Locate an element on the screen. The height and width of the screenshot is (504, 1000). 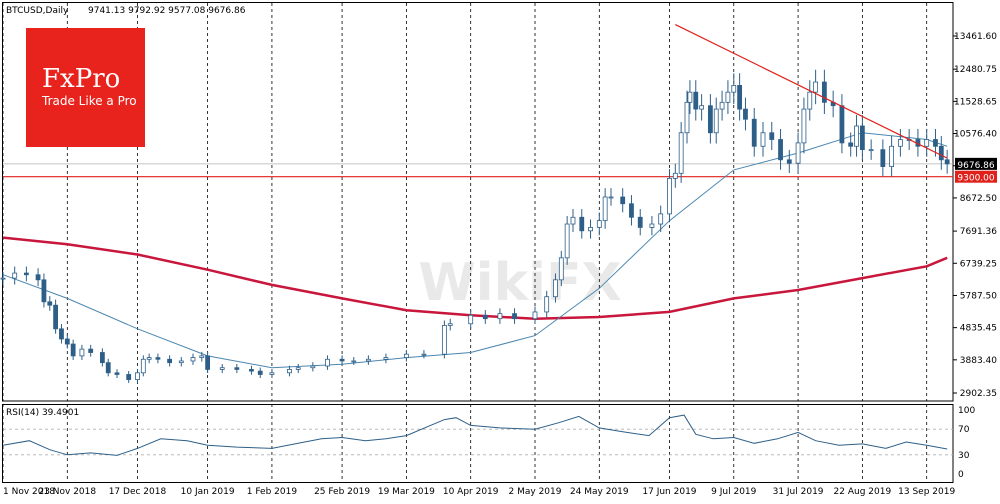
x-tick-label: 19 Mar 2019 is located at coordinates (406, 492).